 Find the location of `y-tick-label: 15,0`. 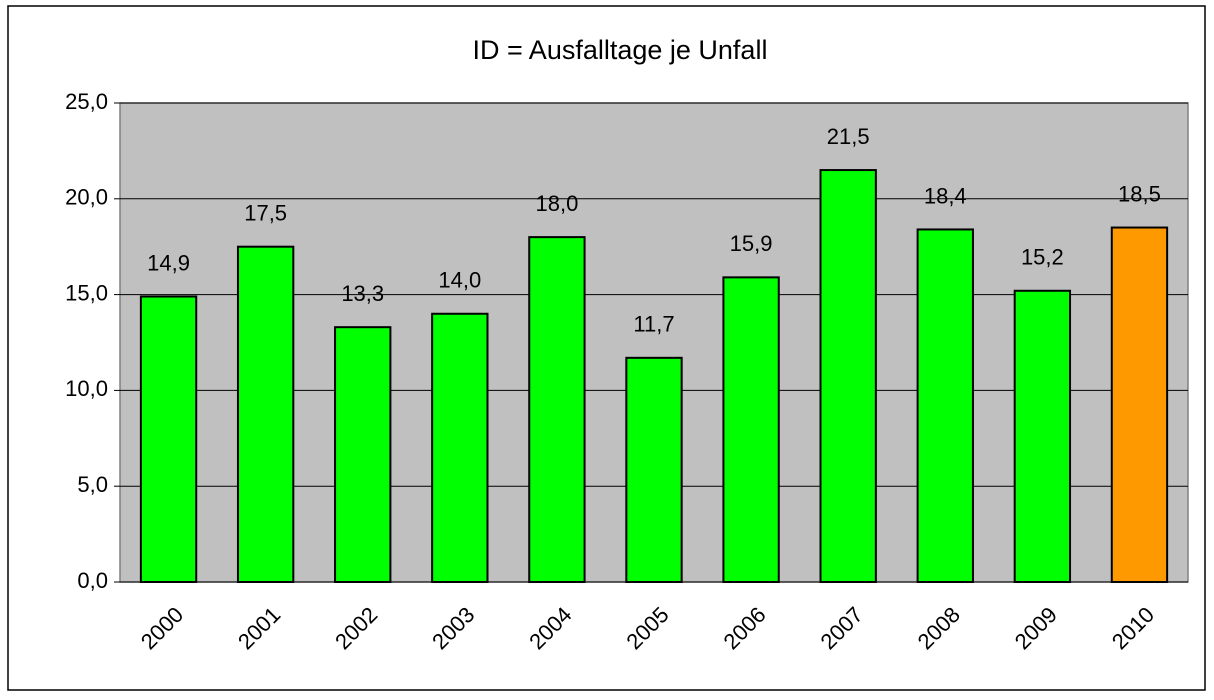

y-tick-label: 15,0 is located at coordinates (86, 292).